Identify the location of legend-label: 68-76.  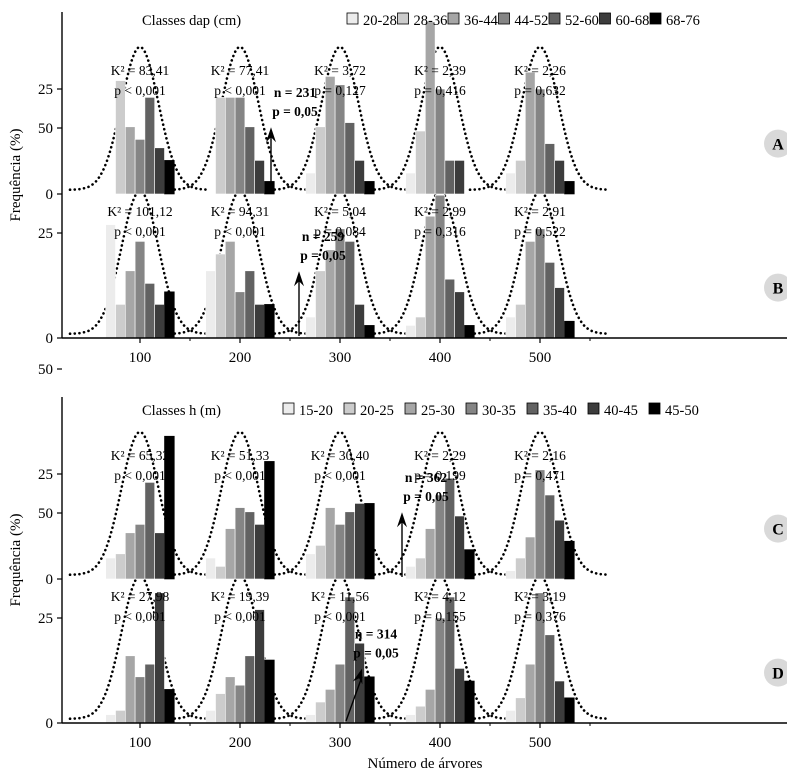
(683, 21).